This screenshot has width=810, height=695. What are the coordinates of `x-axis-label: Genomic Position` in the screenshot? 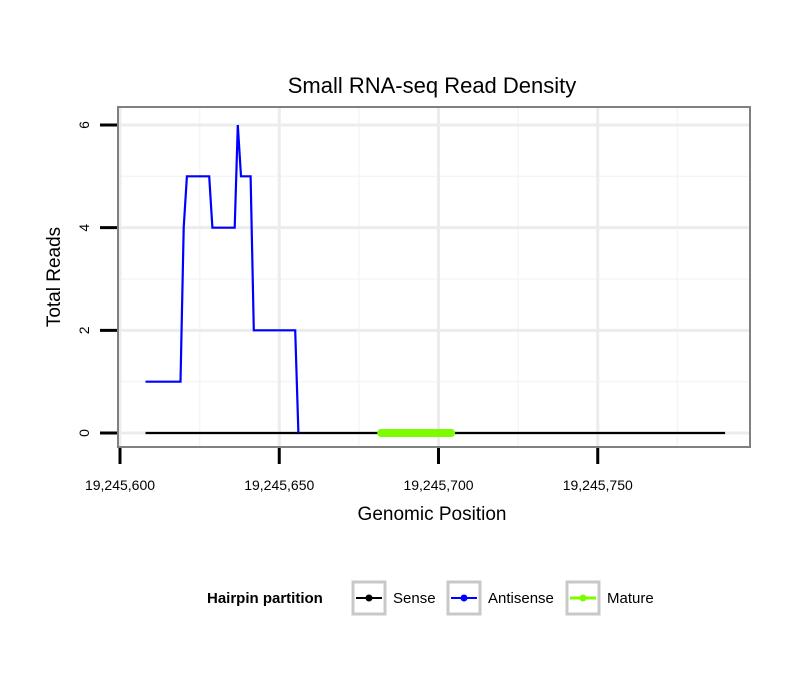 It's located at (432, 514).